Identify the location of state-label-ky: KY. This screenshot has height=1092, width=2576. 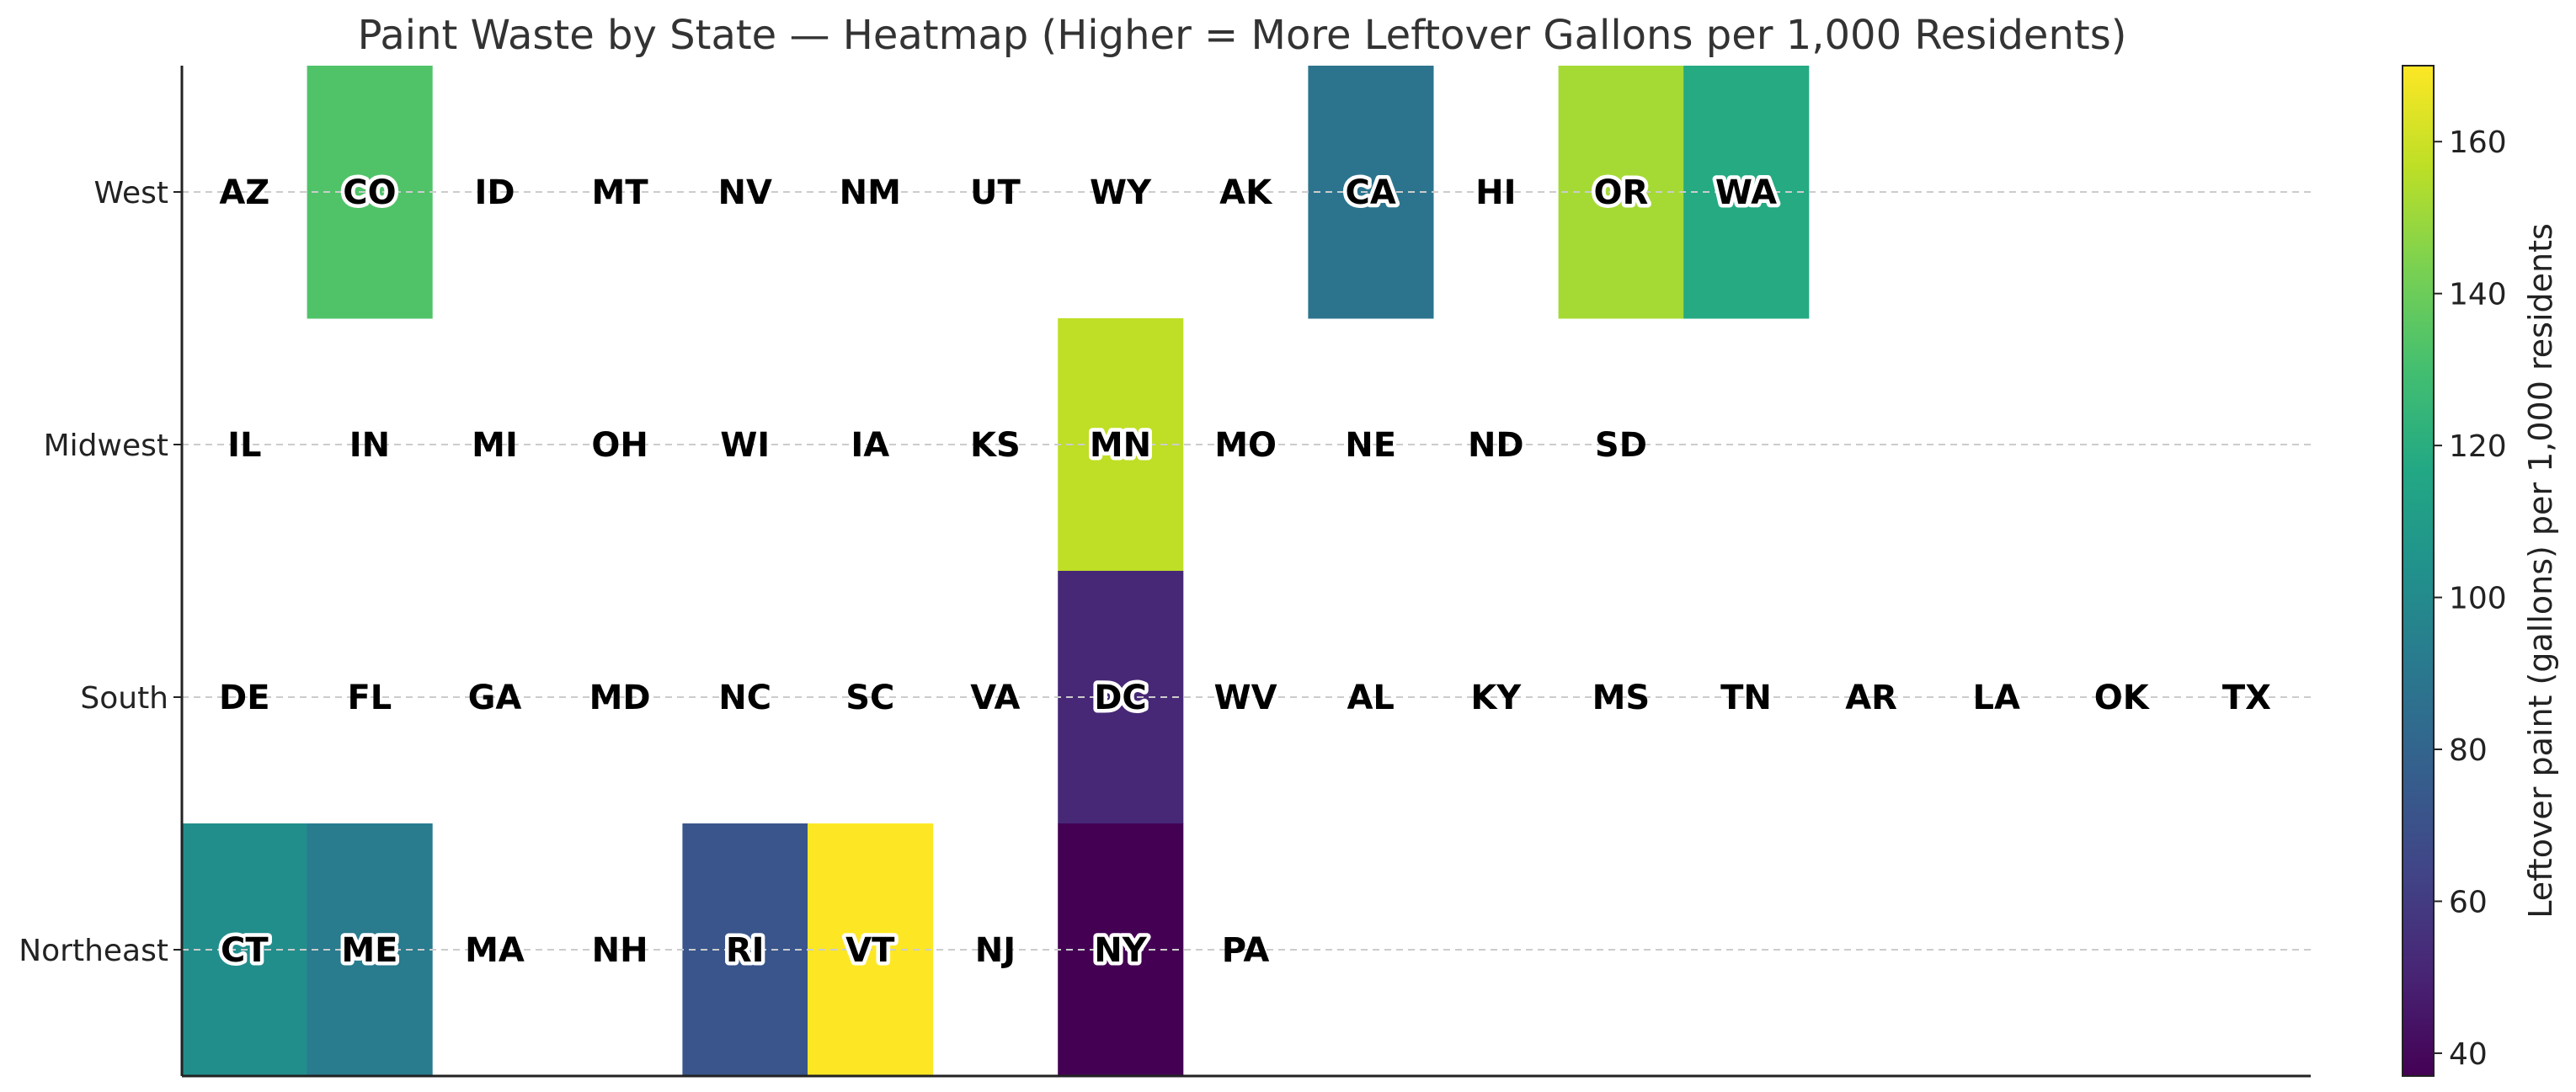
(1496, 698).